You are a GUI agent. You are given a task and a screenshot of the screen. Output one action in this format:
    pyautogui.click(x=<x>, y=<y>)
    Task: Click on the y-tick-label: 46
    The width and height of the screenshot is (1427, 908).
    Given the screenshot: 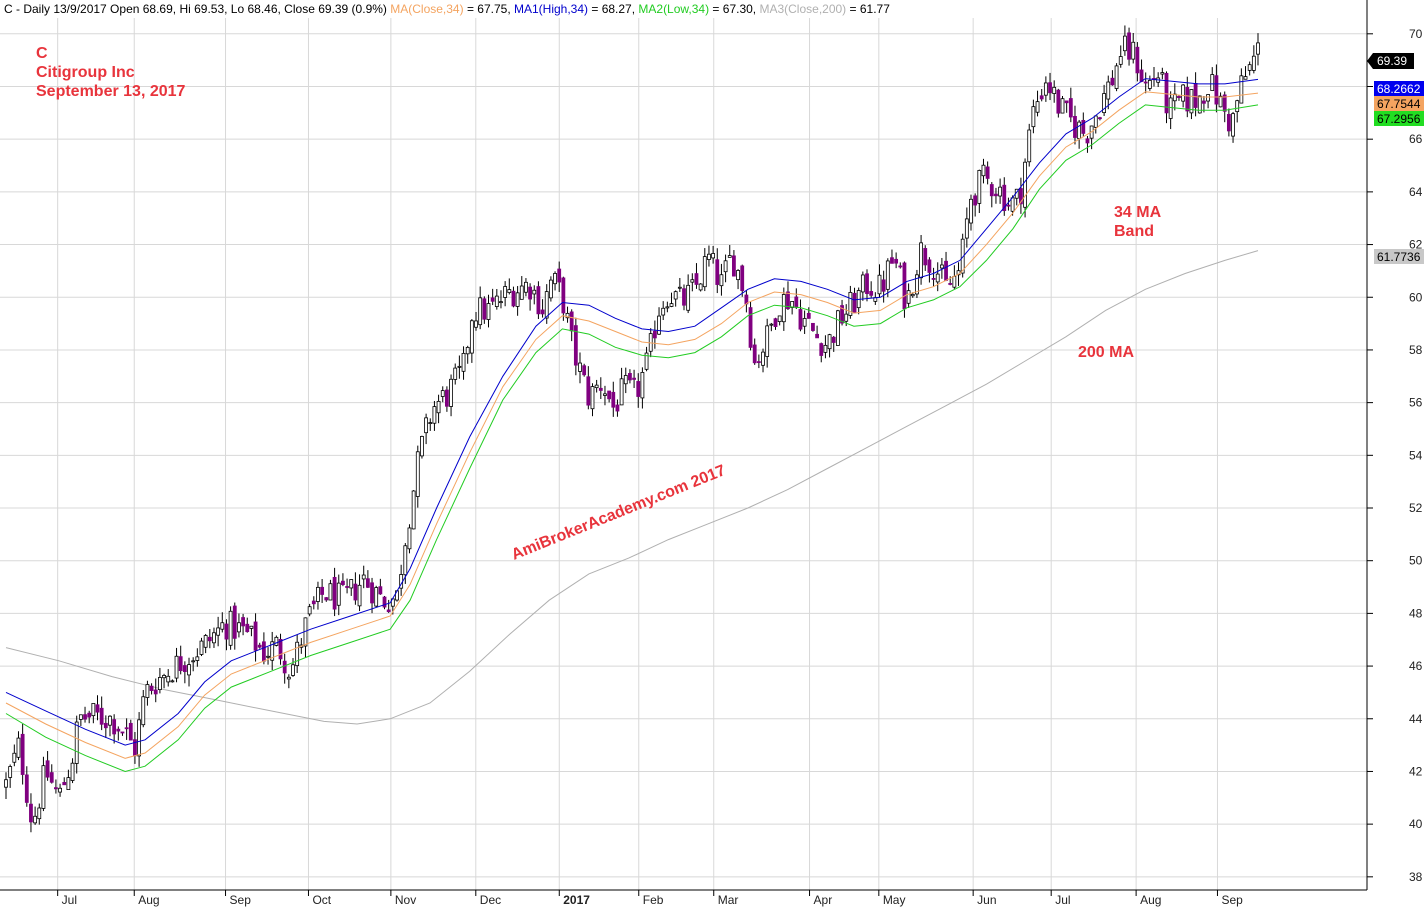 What is the action you would take?
    pyautogui.click(x=1416, y=666)
    